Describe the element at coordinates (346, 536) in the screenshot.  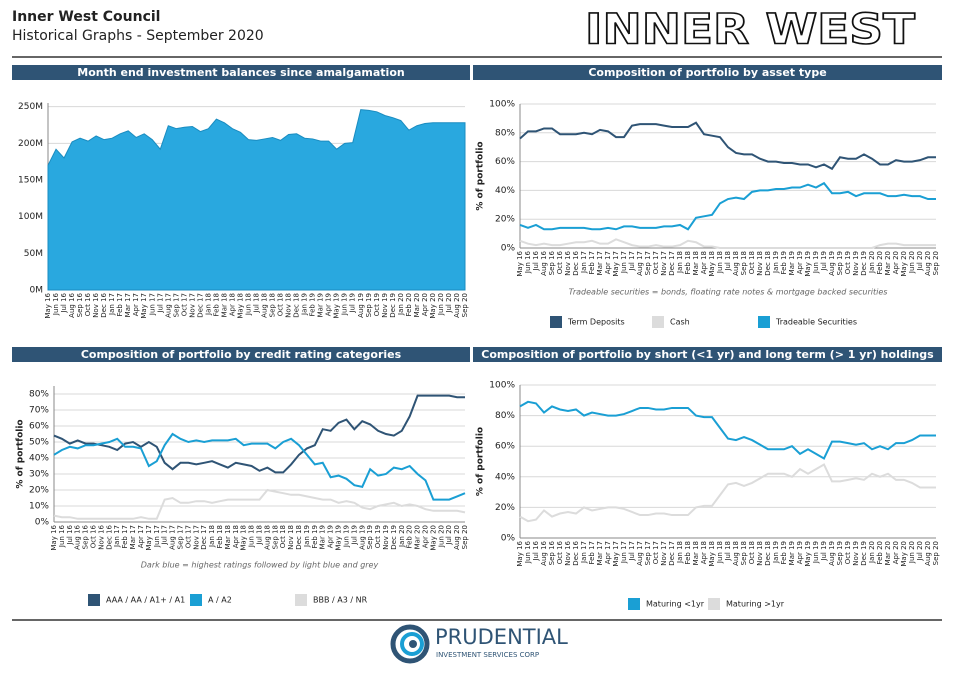
I see `x-tick-label: Jun 19` at that location.